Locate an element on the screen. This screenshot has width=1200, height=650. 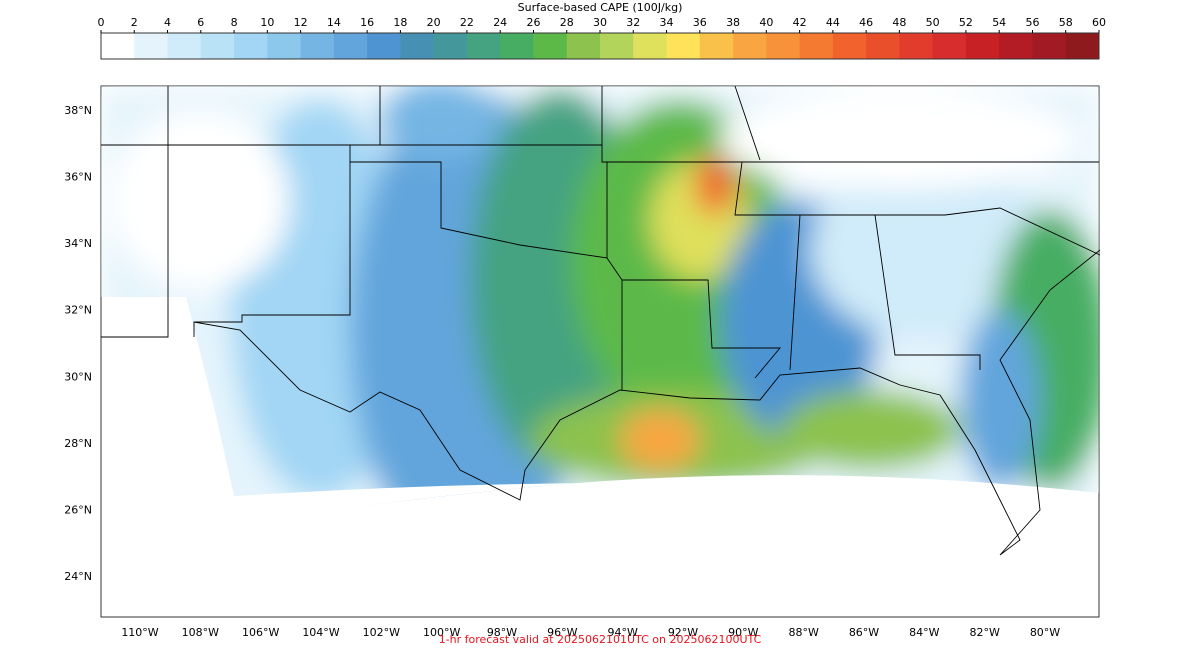
lon-label: 104°W is located at coordinates (320, 632).